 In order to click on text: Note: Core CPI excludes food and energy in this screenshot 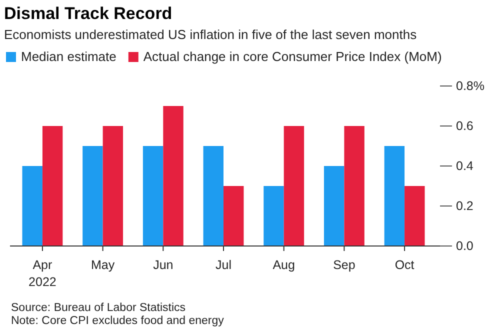, I will do `click(117, 321)`.